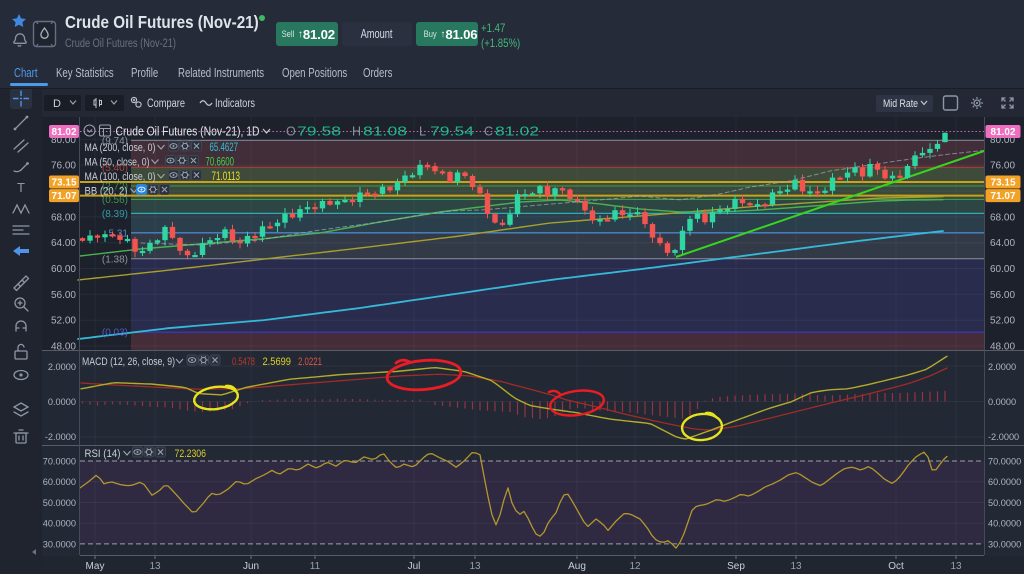 The image size is (1024, 574). Describe the element at coordinates (95, 566) in the screenshot. I see `svg-text: May` at that location.